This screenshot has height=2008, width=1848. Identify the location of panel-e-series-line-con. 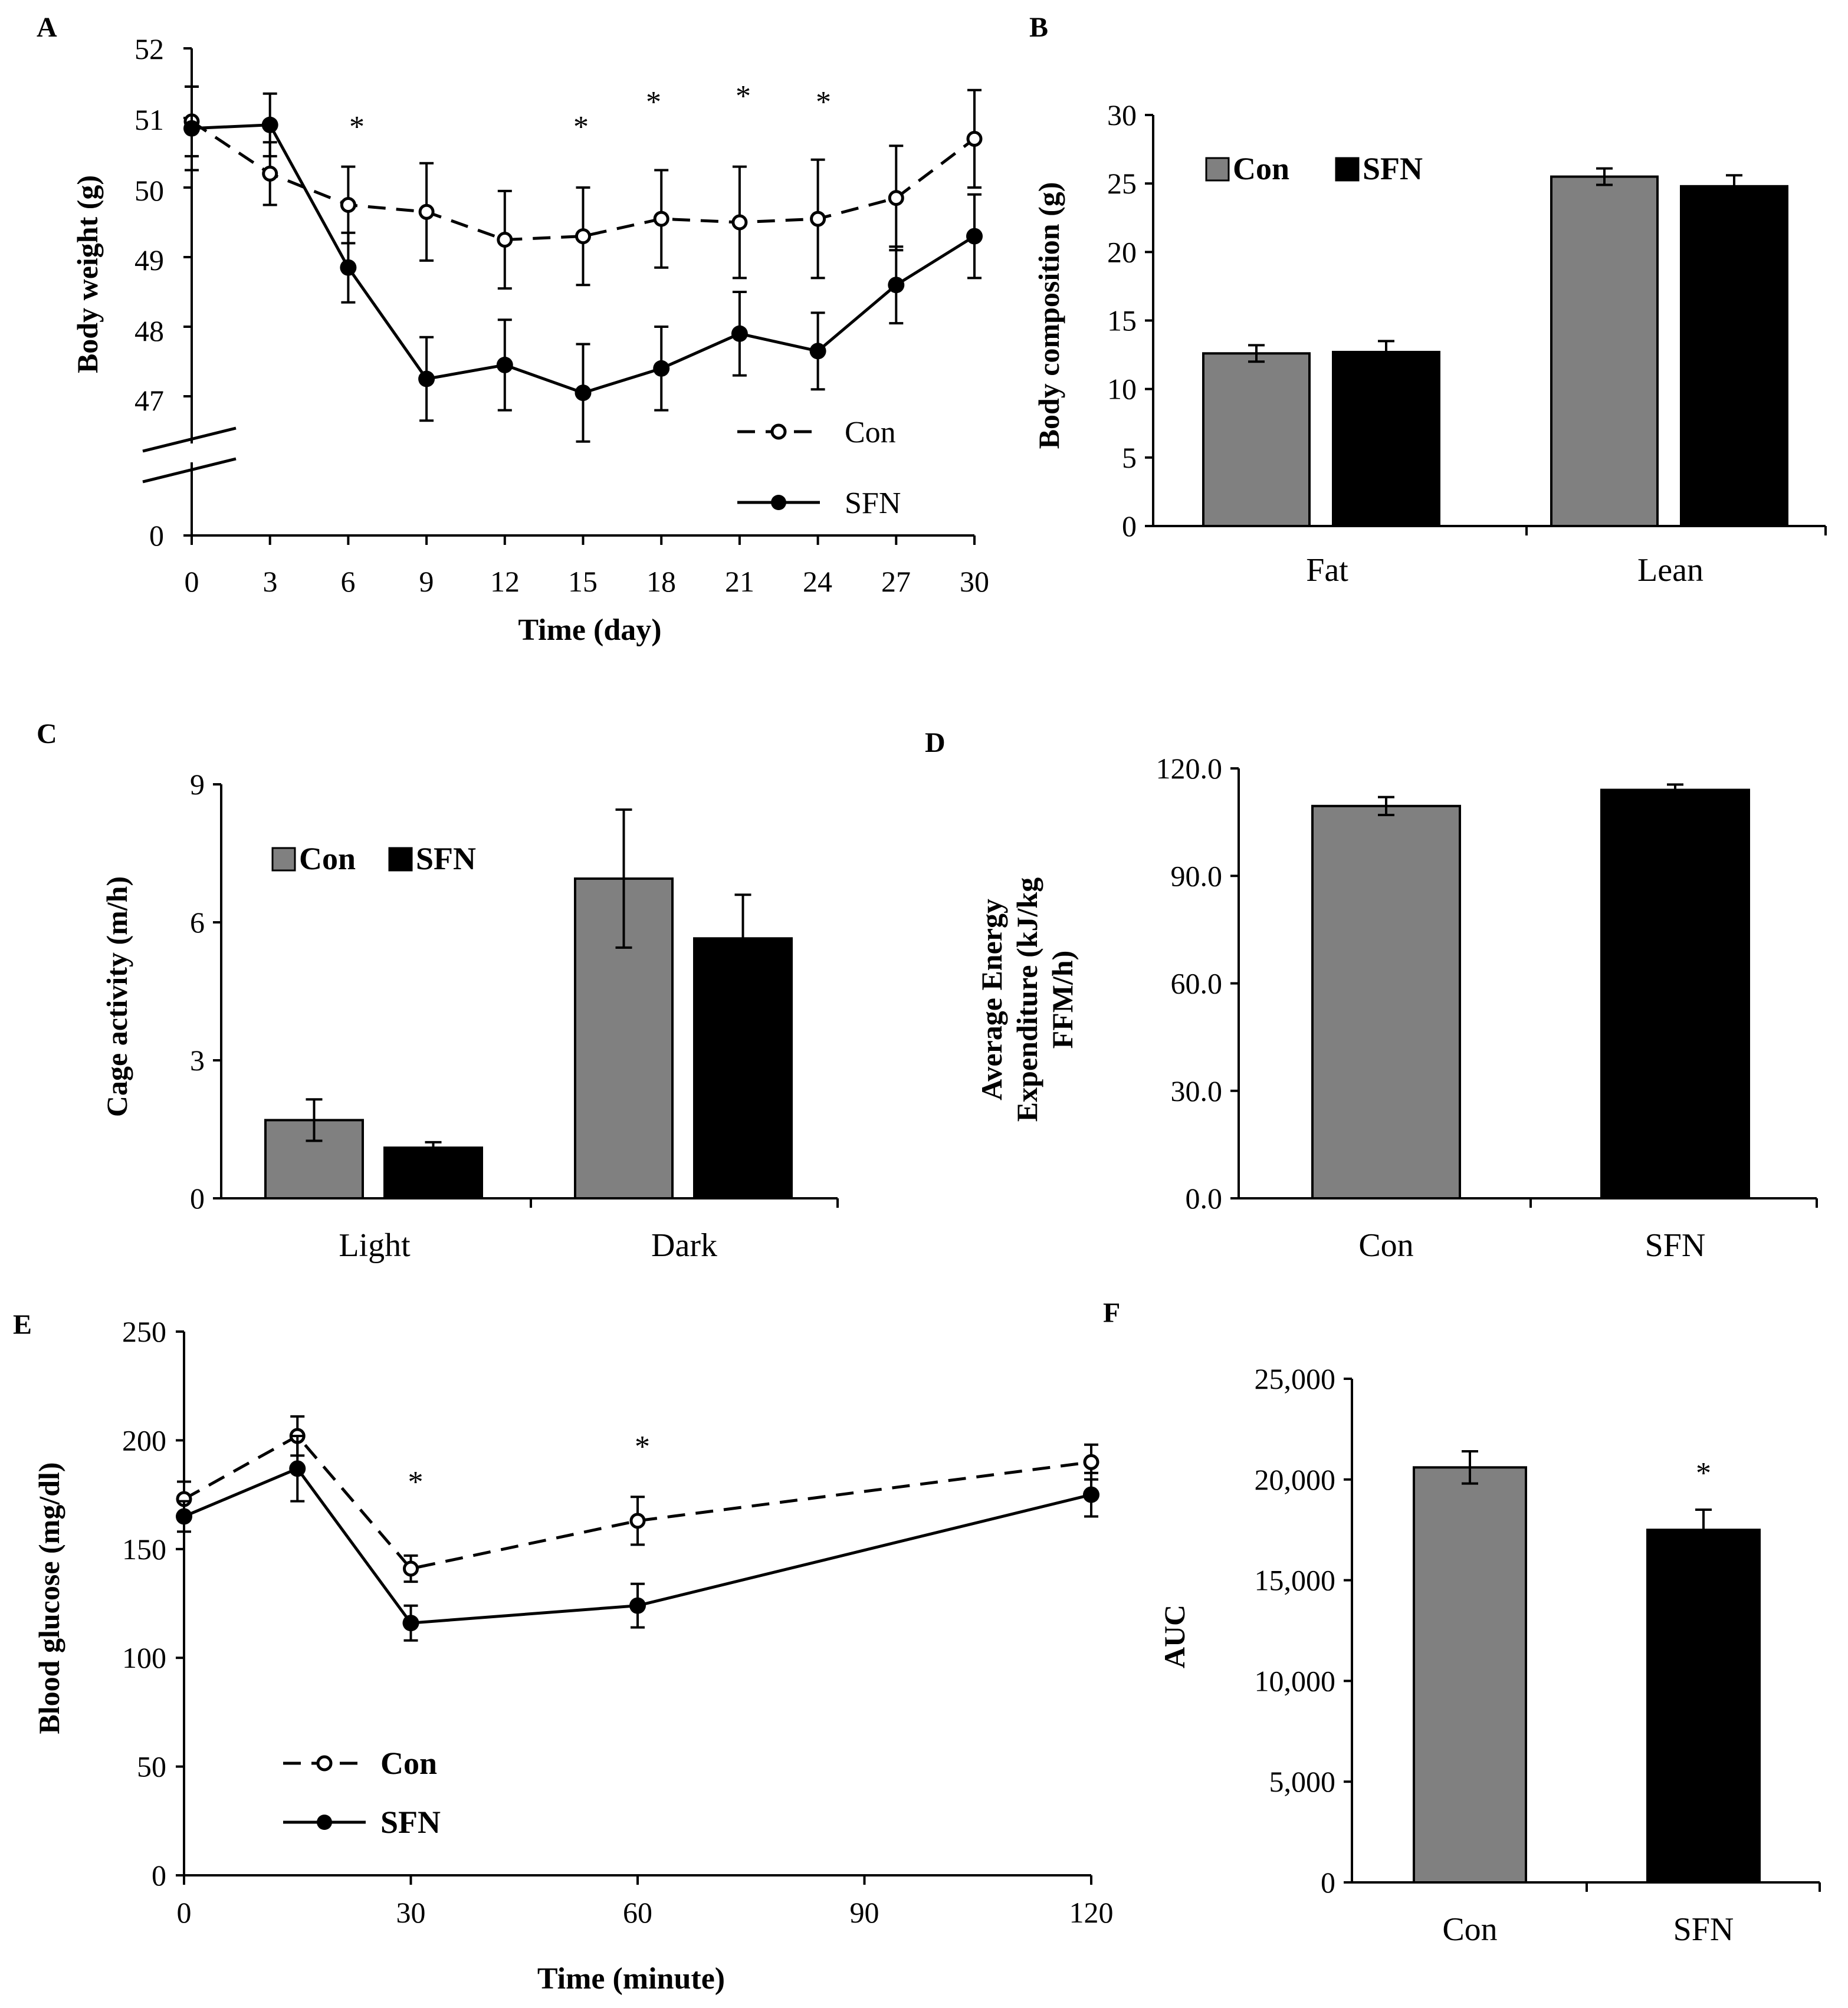
(637, 1502).